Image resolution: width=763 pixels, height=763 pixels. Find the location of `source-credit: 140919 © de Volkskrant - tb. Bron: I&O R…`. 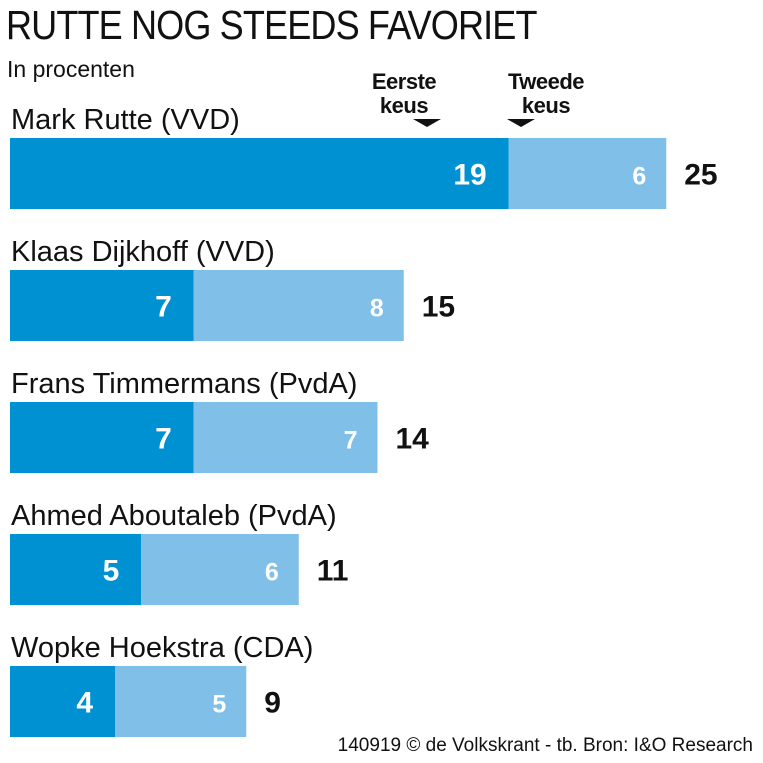

source-credit: 140919 © de Volkskrant - tb. Bron: I&O R… is located at coordinates (545, 745).